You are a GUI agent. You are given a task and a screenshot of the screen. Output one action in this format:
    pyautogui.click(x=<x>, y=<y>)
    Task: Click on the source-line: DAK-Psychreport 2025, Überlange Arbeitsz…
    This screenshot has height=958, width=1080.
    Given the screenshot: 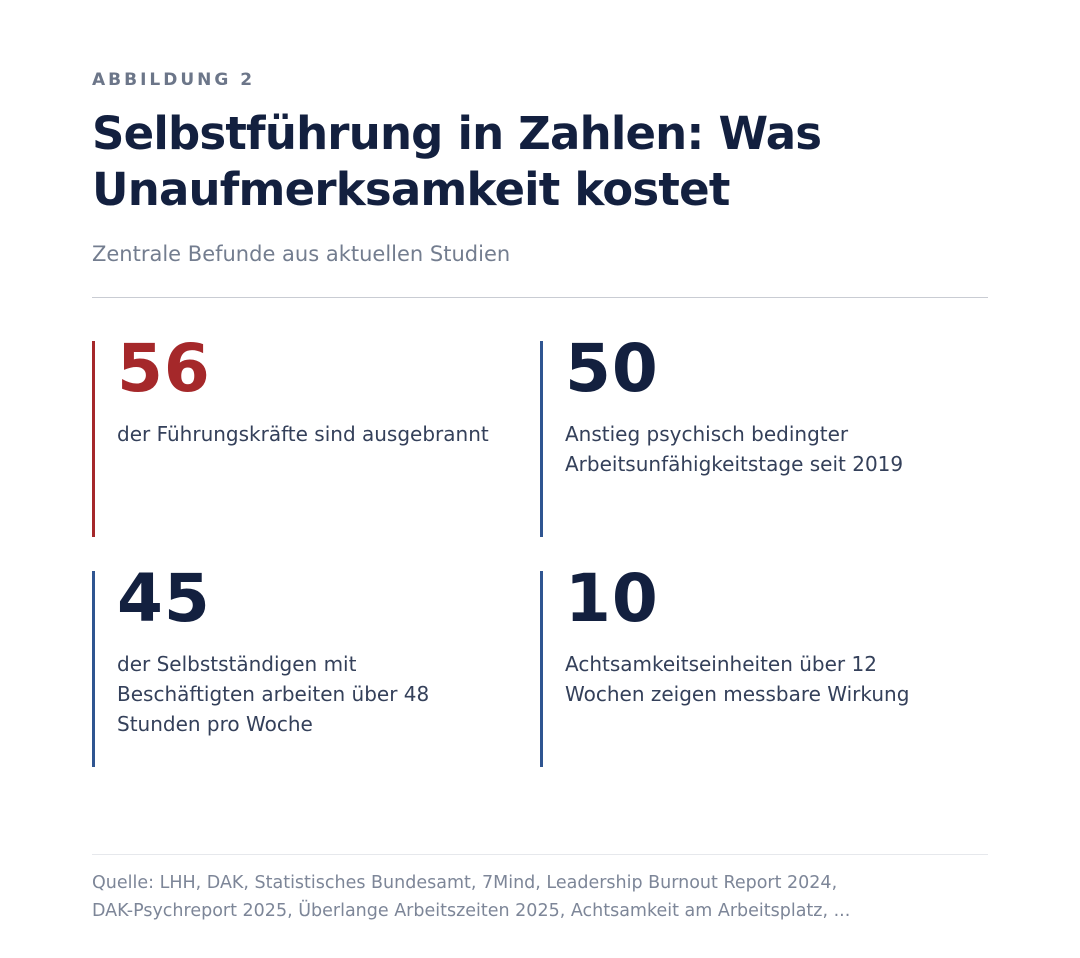 What is the action you would take?
    pyautogui.click(x=471, y=911)
    